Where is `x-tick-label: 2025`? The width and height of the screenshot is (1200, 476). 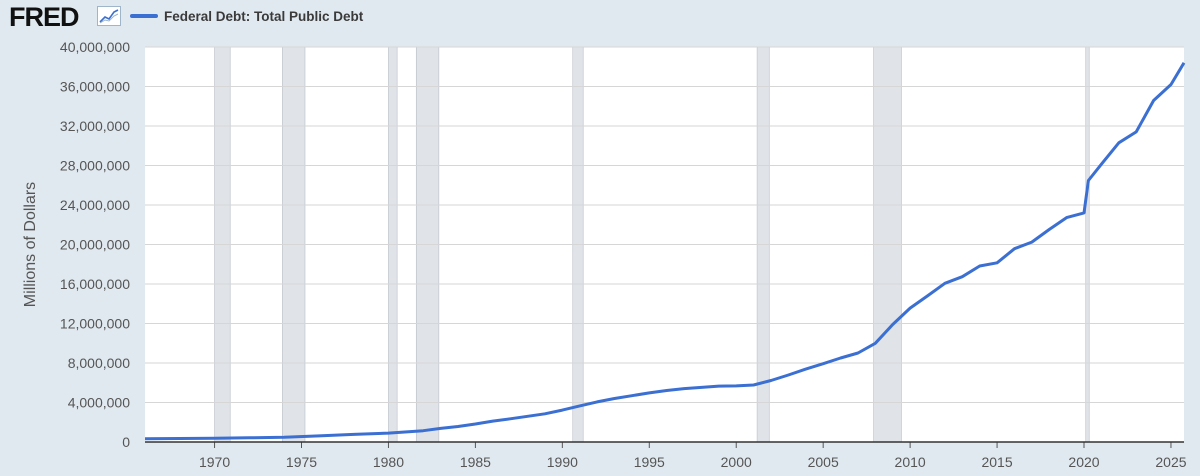
x-tick-label: 2025 is located at coordinates (1170, 462).